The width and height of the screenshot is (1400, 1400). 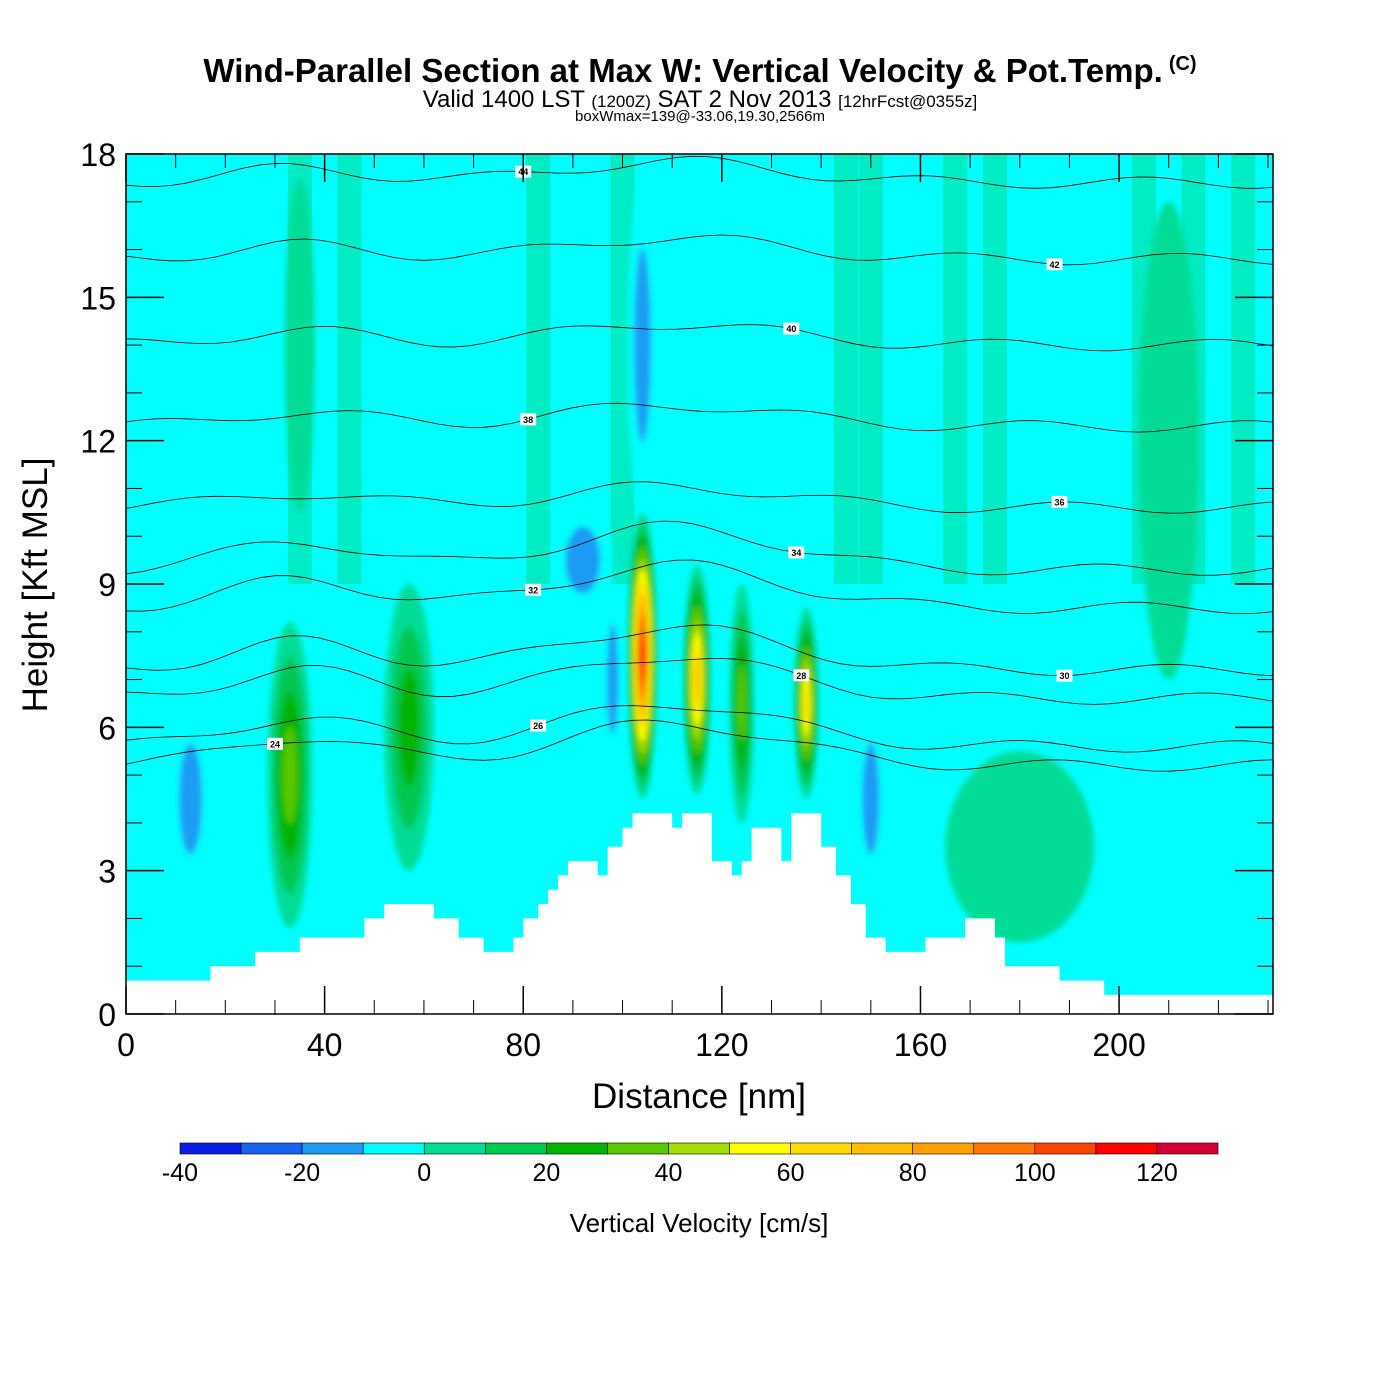 I want to click on theta-label-36: 36, so click(x=1059, y=502).